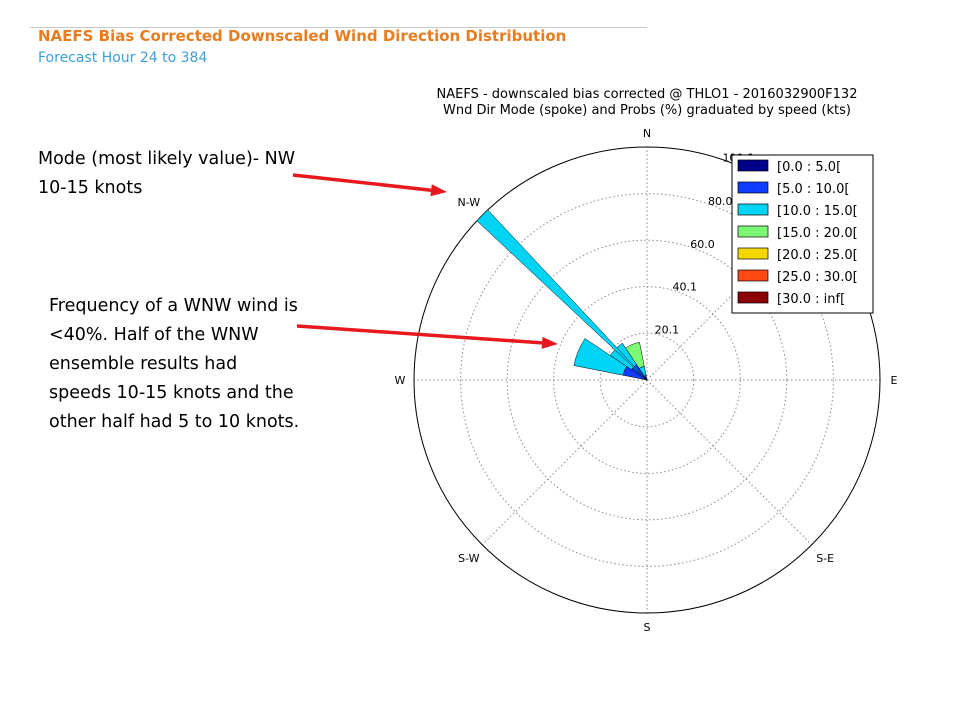  Describe the element at coordinates (400, 380) in the screenshot. I see `direction-label: W` at that location.